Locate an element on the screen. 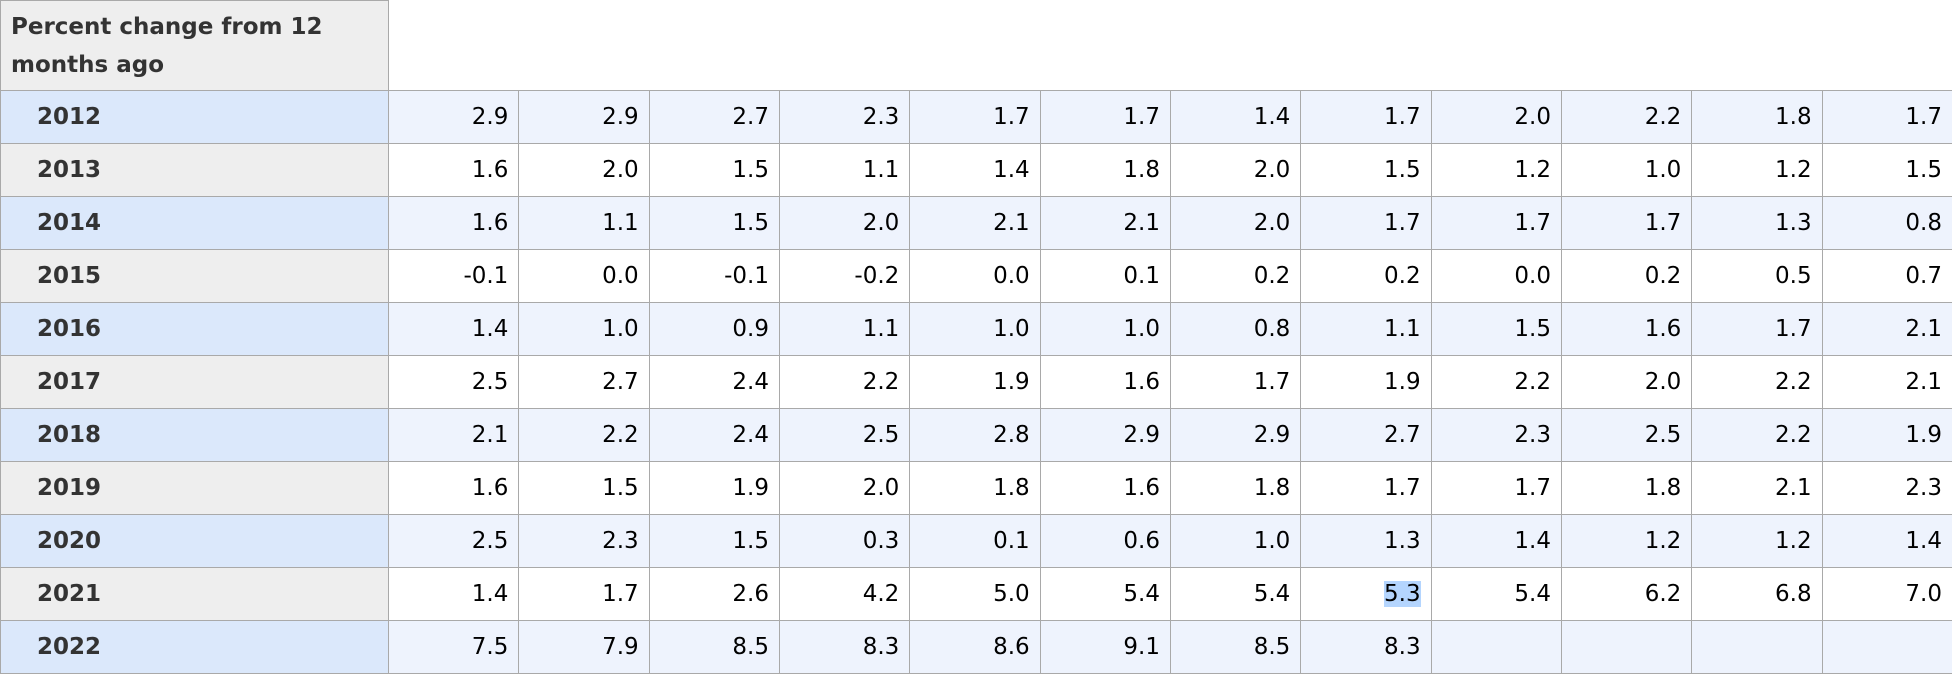  table-row: 2014 1.6 1.1 1.5 2.0 2.1 2.1 2.0 1.7 1.7 1.7 1.3 0.8 is located at coordinates (976, 223).